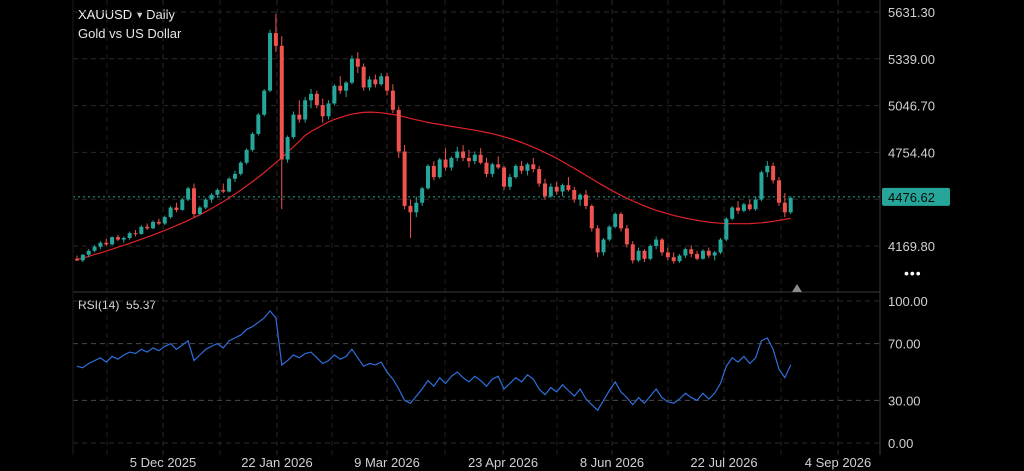 Image resolution: width=1024 pixels, height=471 pixels. Describe the element at coordinates (723, 462) in the screenshot. I see `date-tick-label: 22 Jul 2026` at that location.